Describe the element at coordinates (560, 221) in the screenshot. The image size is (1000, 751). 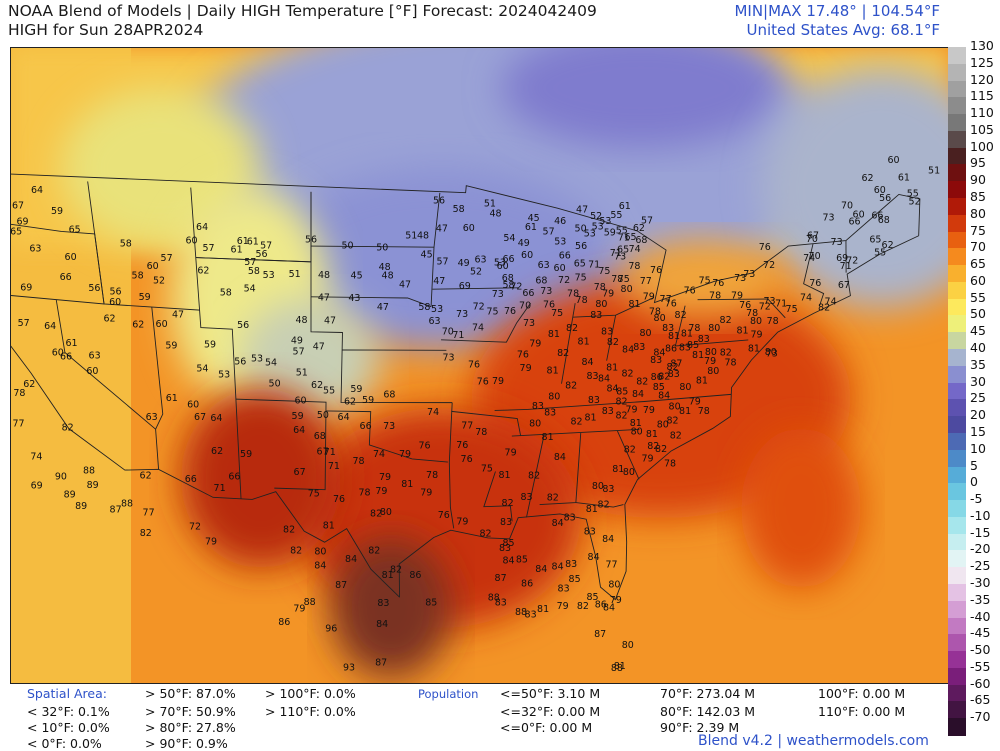
I see `temperature-label: 46` at that location.